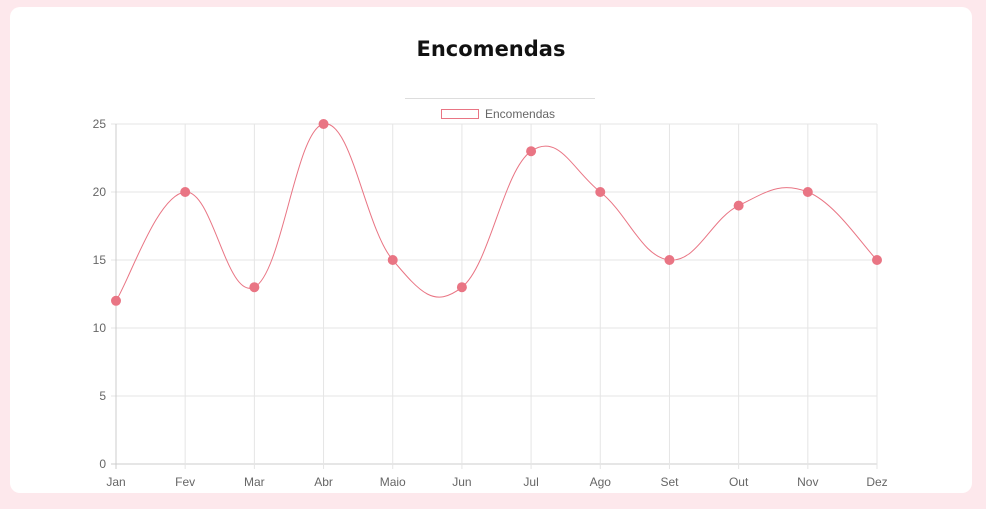  Describe the element at coordinates (323, 482) in the screenshot. I see `x-tick-label: Abr` at that location.